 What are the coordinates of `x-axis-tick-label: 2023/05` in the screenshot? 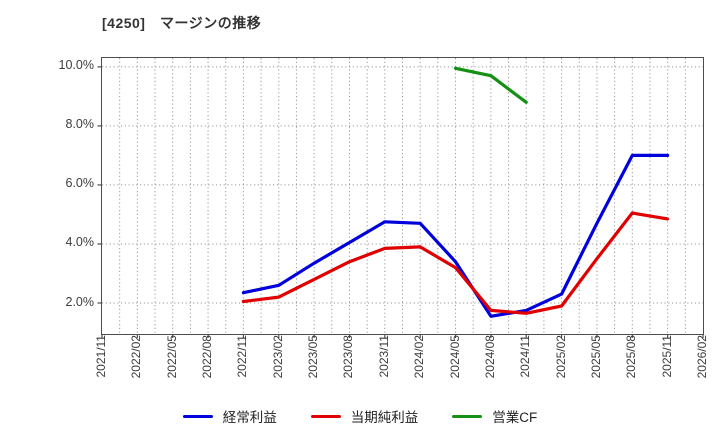 It's located at (313, 357).